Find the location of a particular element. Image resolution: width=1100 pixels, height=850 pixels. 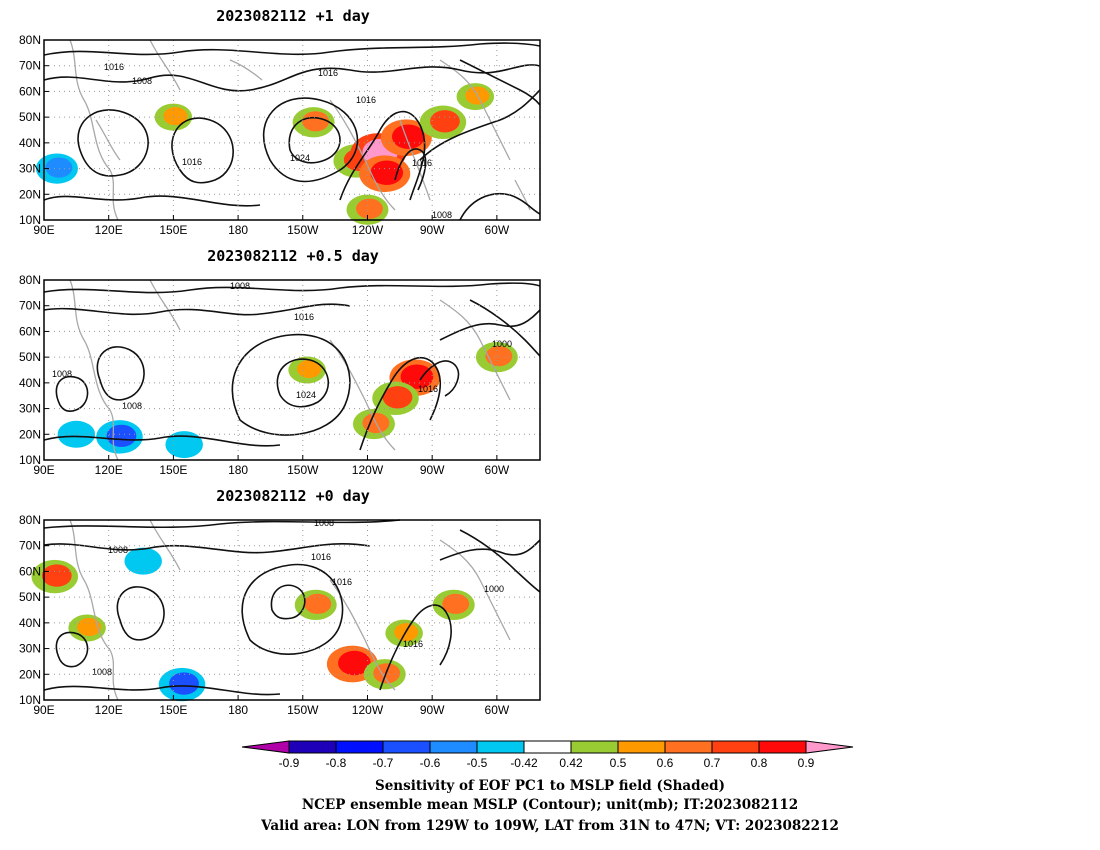

coastline-layer is located at coordinates (300, 130).